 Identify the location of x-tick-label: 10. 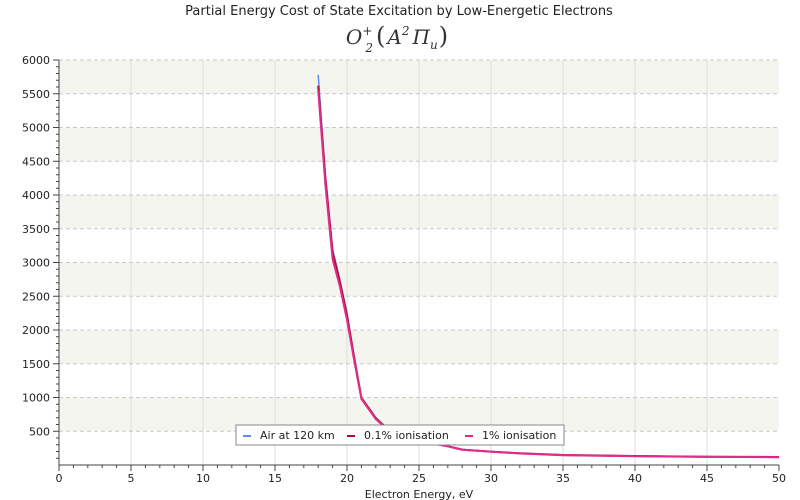
(203, 478).